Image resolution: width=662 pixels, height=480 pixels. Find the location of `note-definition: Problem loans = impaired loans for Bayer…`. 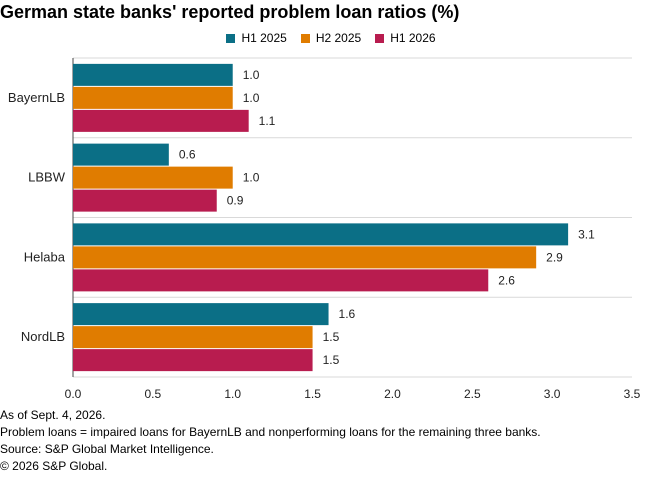

note-definition: Problem loans = impaired loans for Bayer… is located at coordinates (270, 432).